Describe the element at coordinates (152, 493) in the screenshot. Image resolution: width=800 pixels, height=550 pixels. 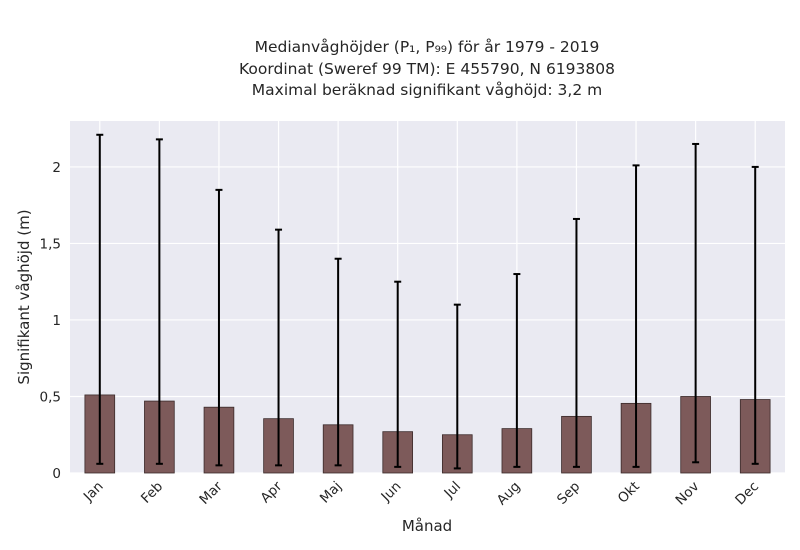
I see `x-tick-label: Feb` at that location.